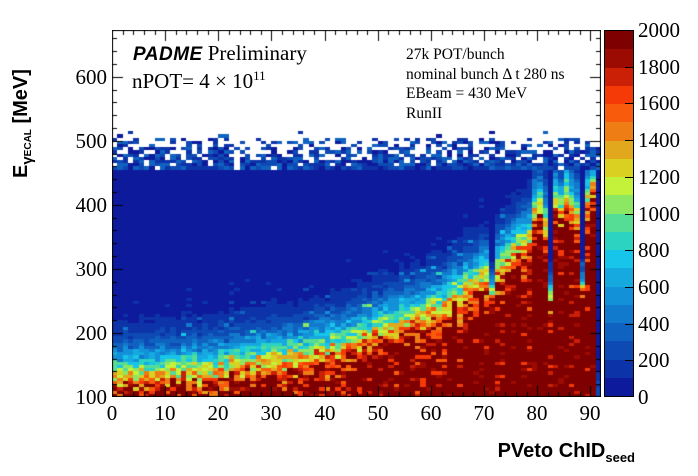 This screenshot has width=698, height=476. Describe the element at coordinates (590, 413) in the screenshot. I see `x-tick-label: 90` at that location.